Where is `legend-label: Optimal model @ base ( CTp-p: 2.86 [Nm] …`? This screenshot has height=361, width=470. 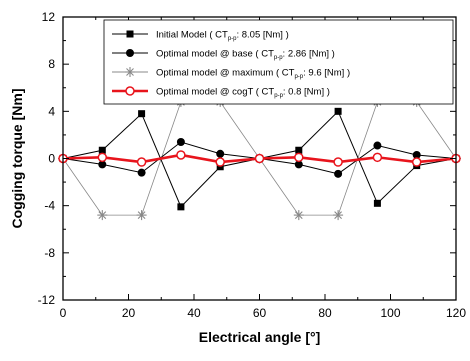
legend-label: Optimal model @ base ( CTp-p: 2.86 [Nm] … is located at coordinates (245, 55).